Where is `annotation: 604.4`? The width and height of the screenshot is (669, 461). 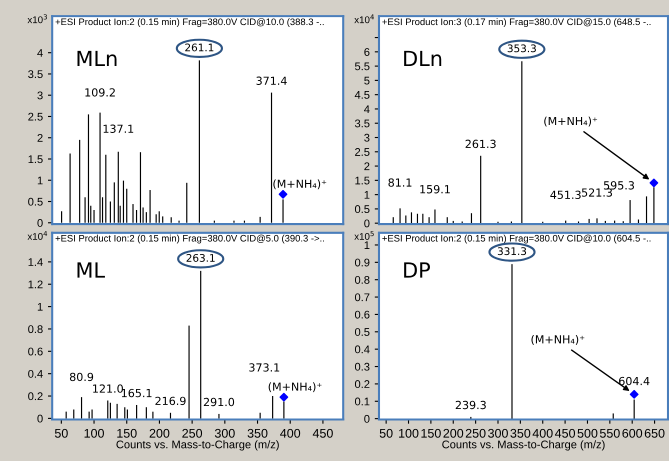
annotation: 604.4 is located at coordinates (634, 381).